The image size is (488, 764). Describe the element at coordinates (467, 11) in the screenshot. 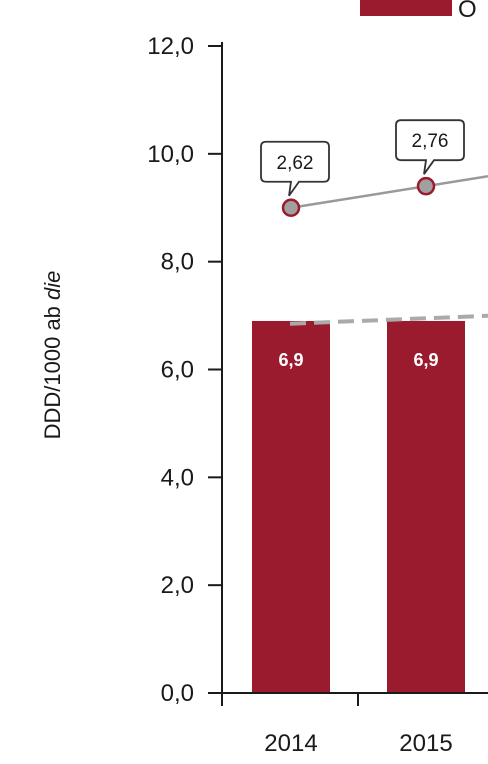

I see `legend-label: O` at that location.